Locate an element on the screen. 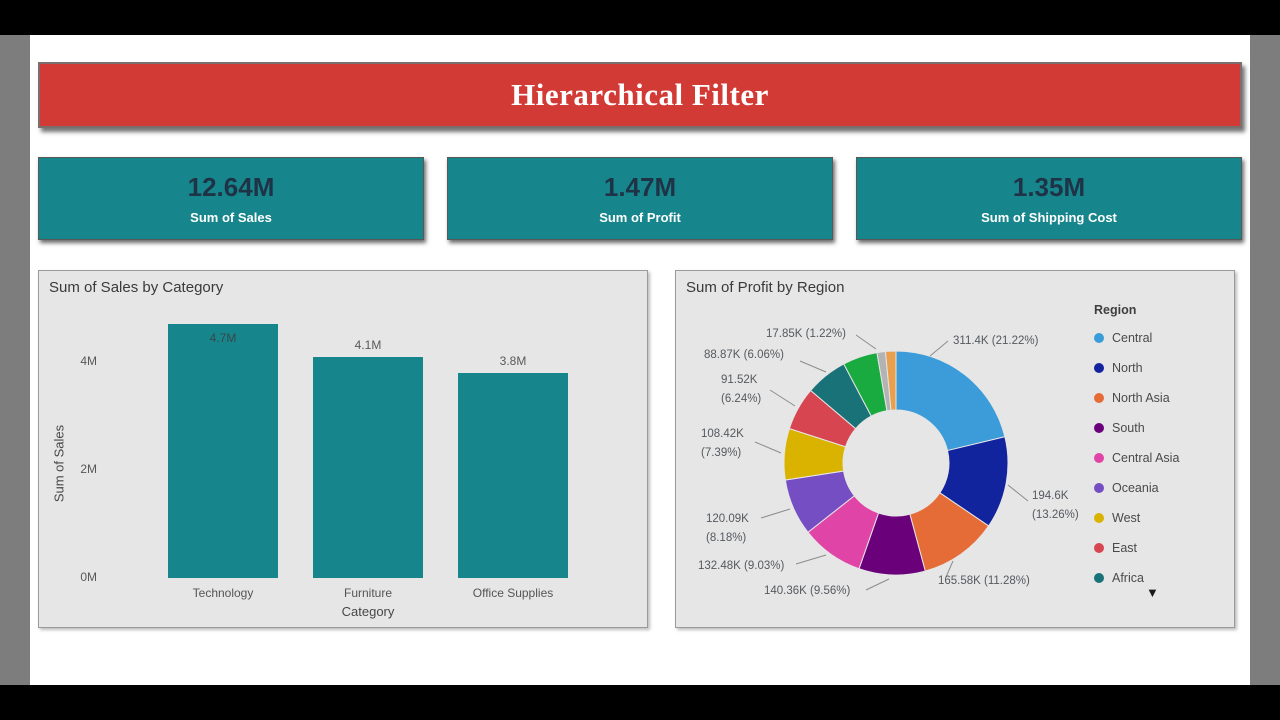  y-tick-label: 0M is located at coordinates (88, 577).